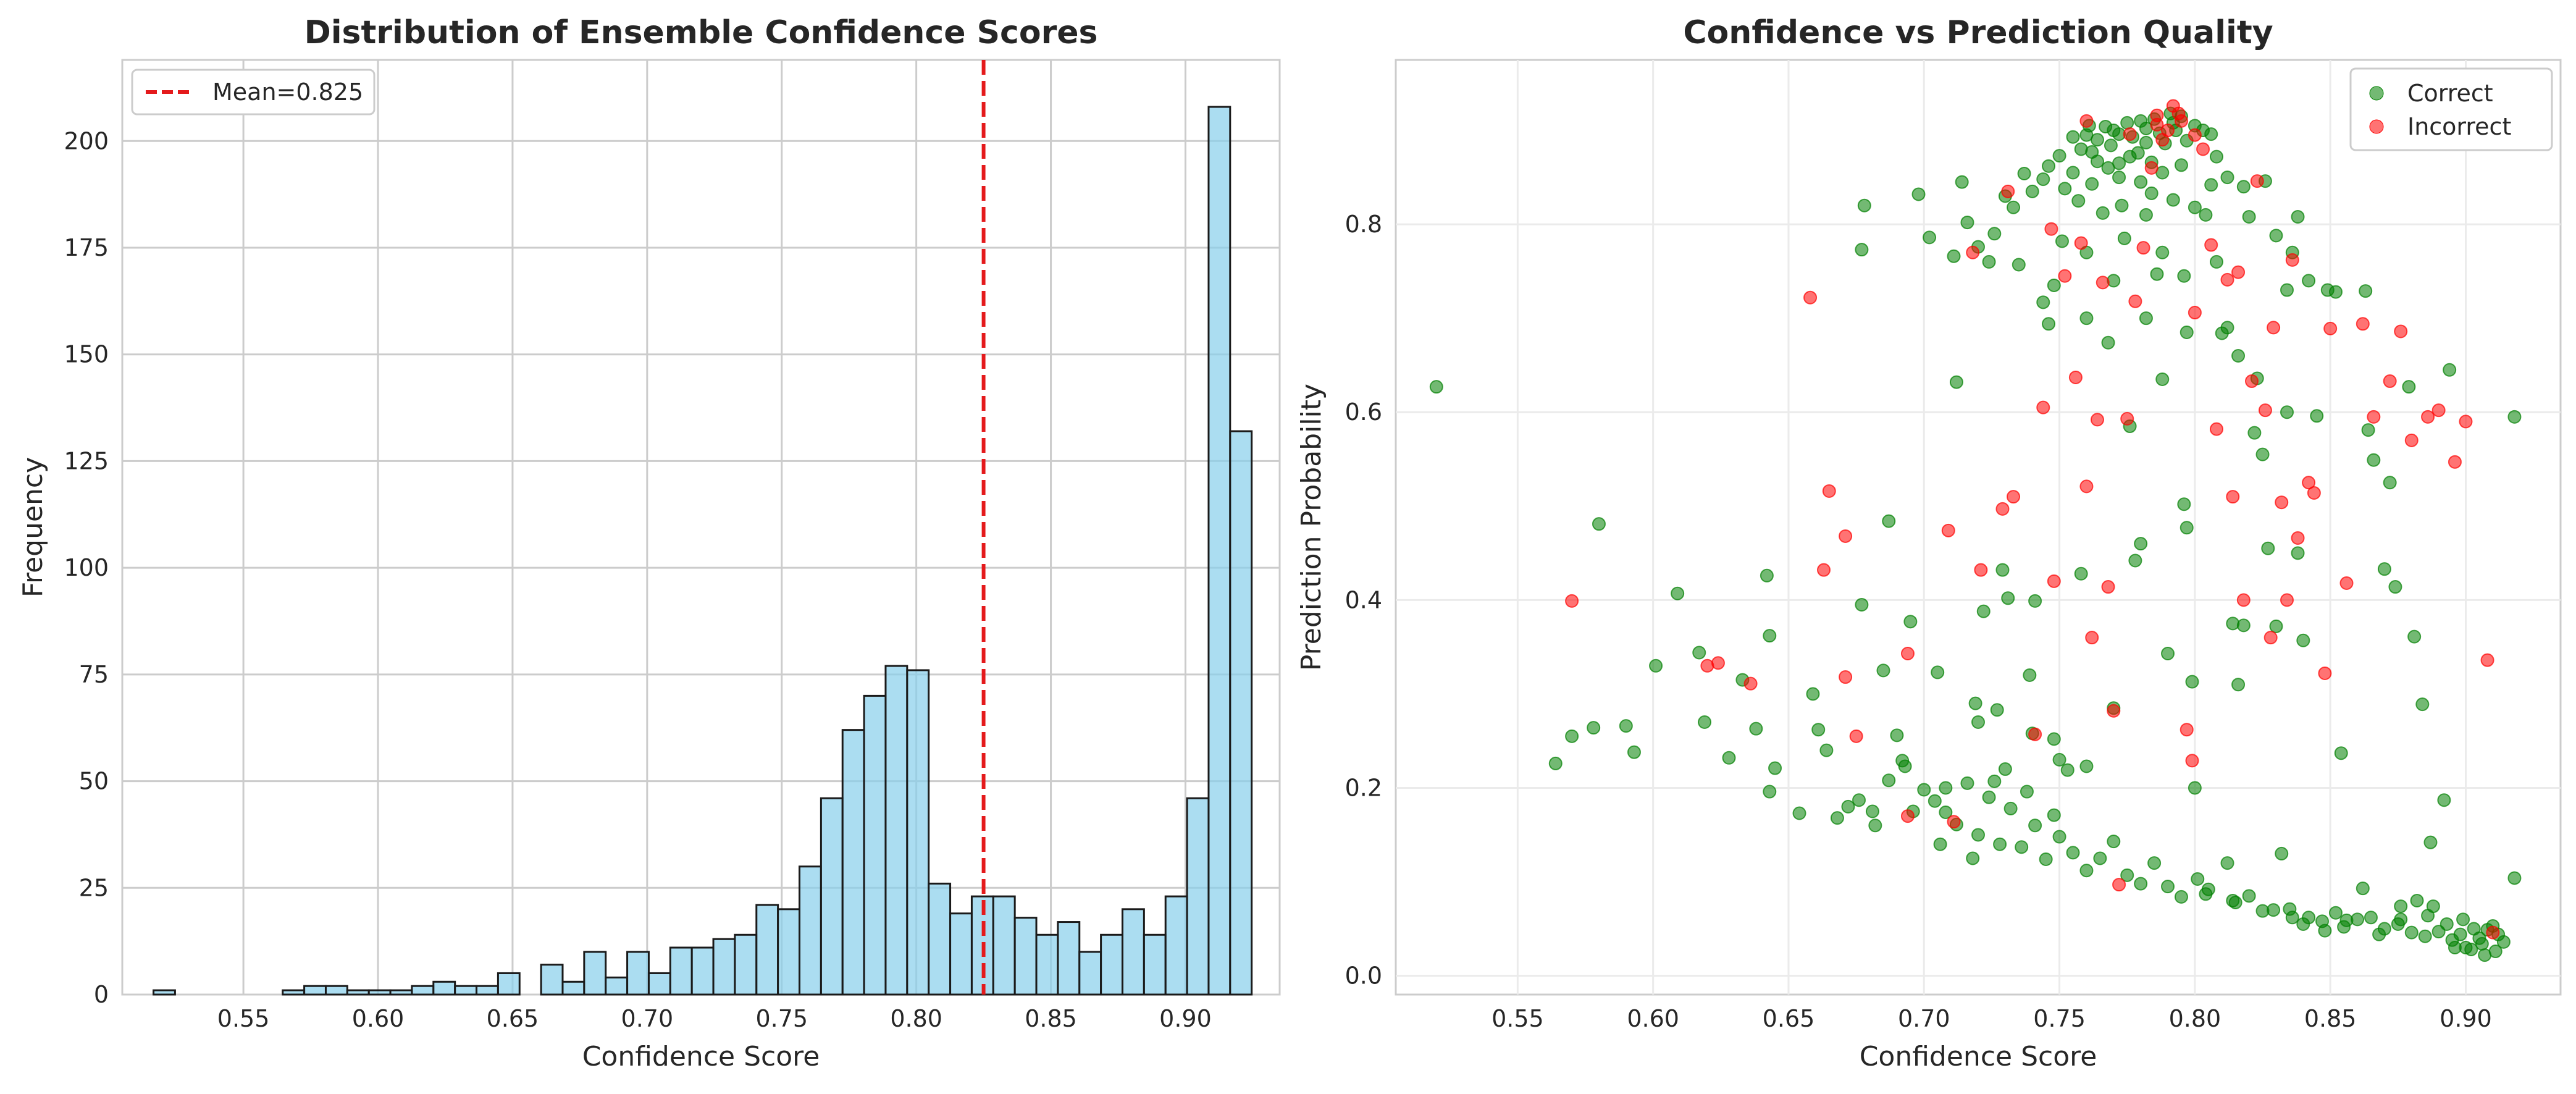 Image resolution: width=2576 pixels, height=1094 pixels. I want to click on histogram-y-axis-label: Frequency, so click(33, 527).